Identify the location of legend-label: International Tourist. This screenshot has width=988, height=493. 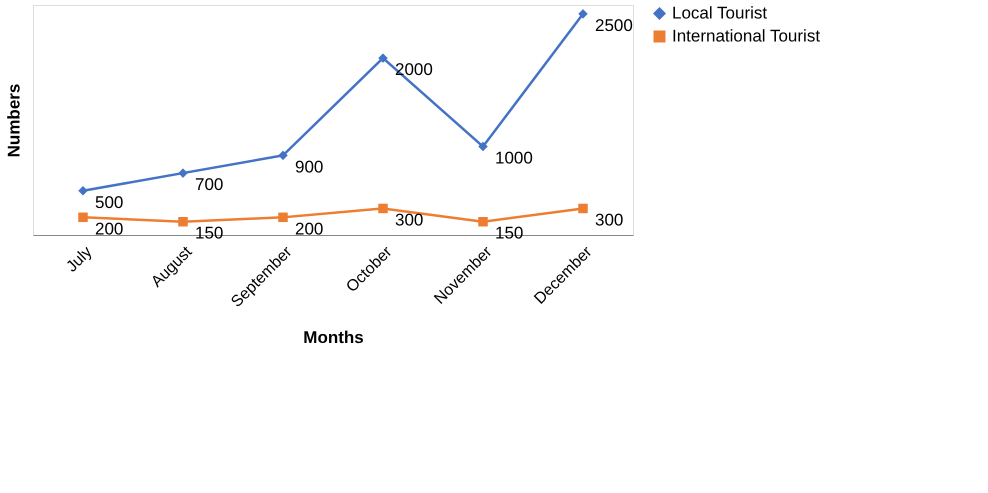
(746, 36).